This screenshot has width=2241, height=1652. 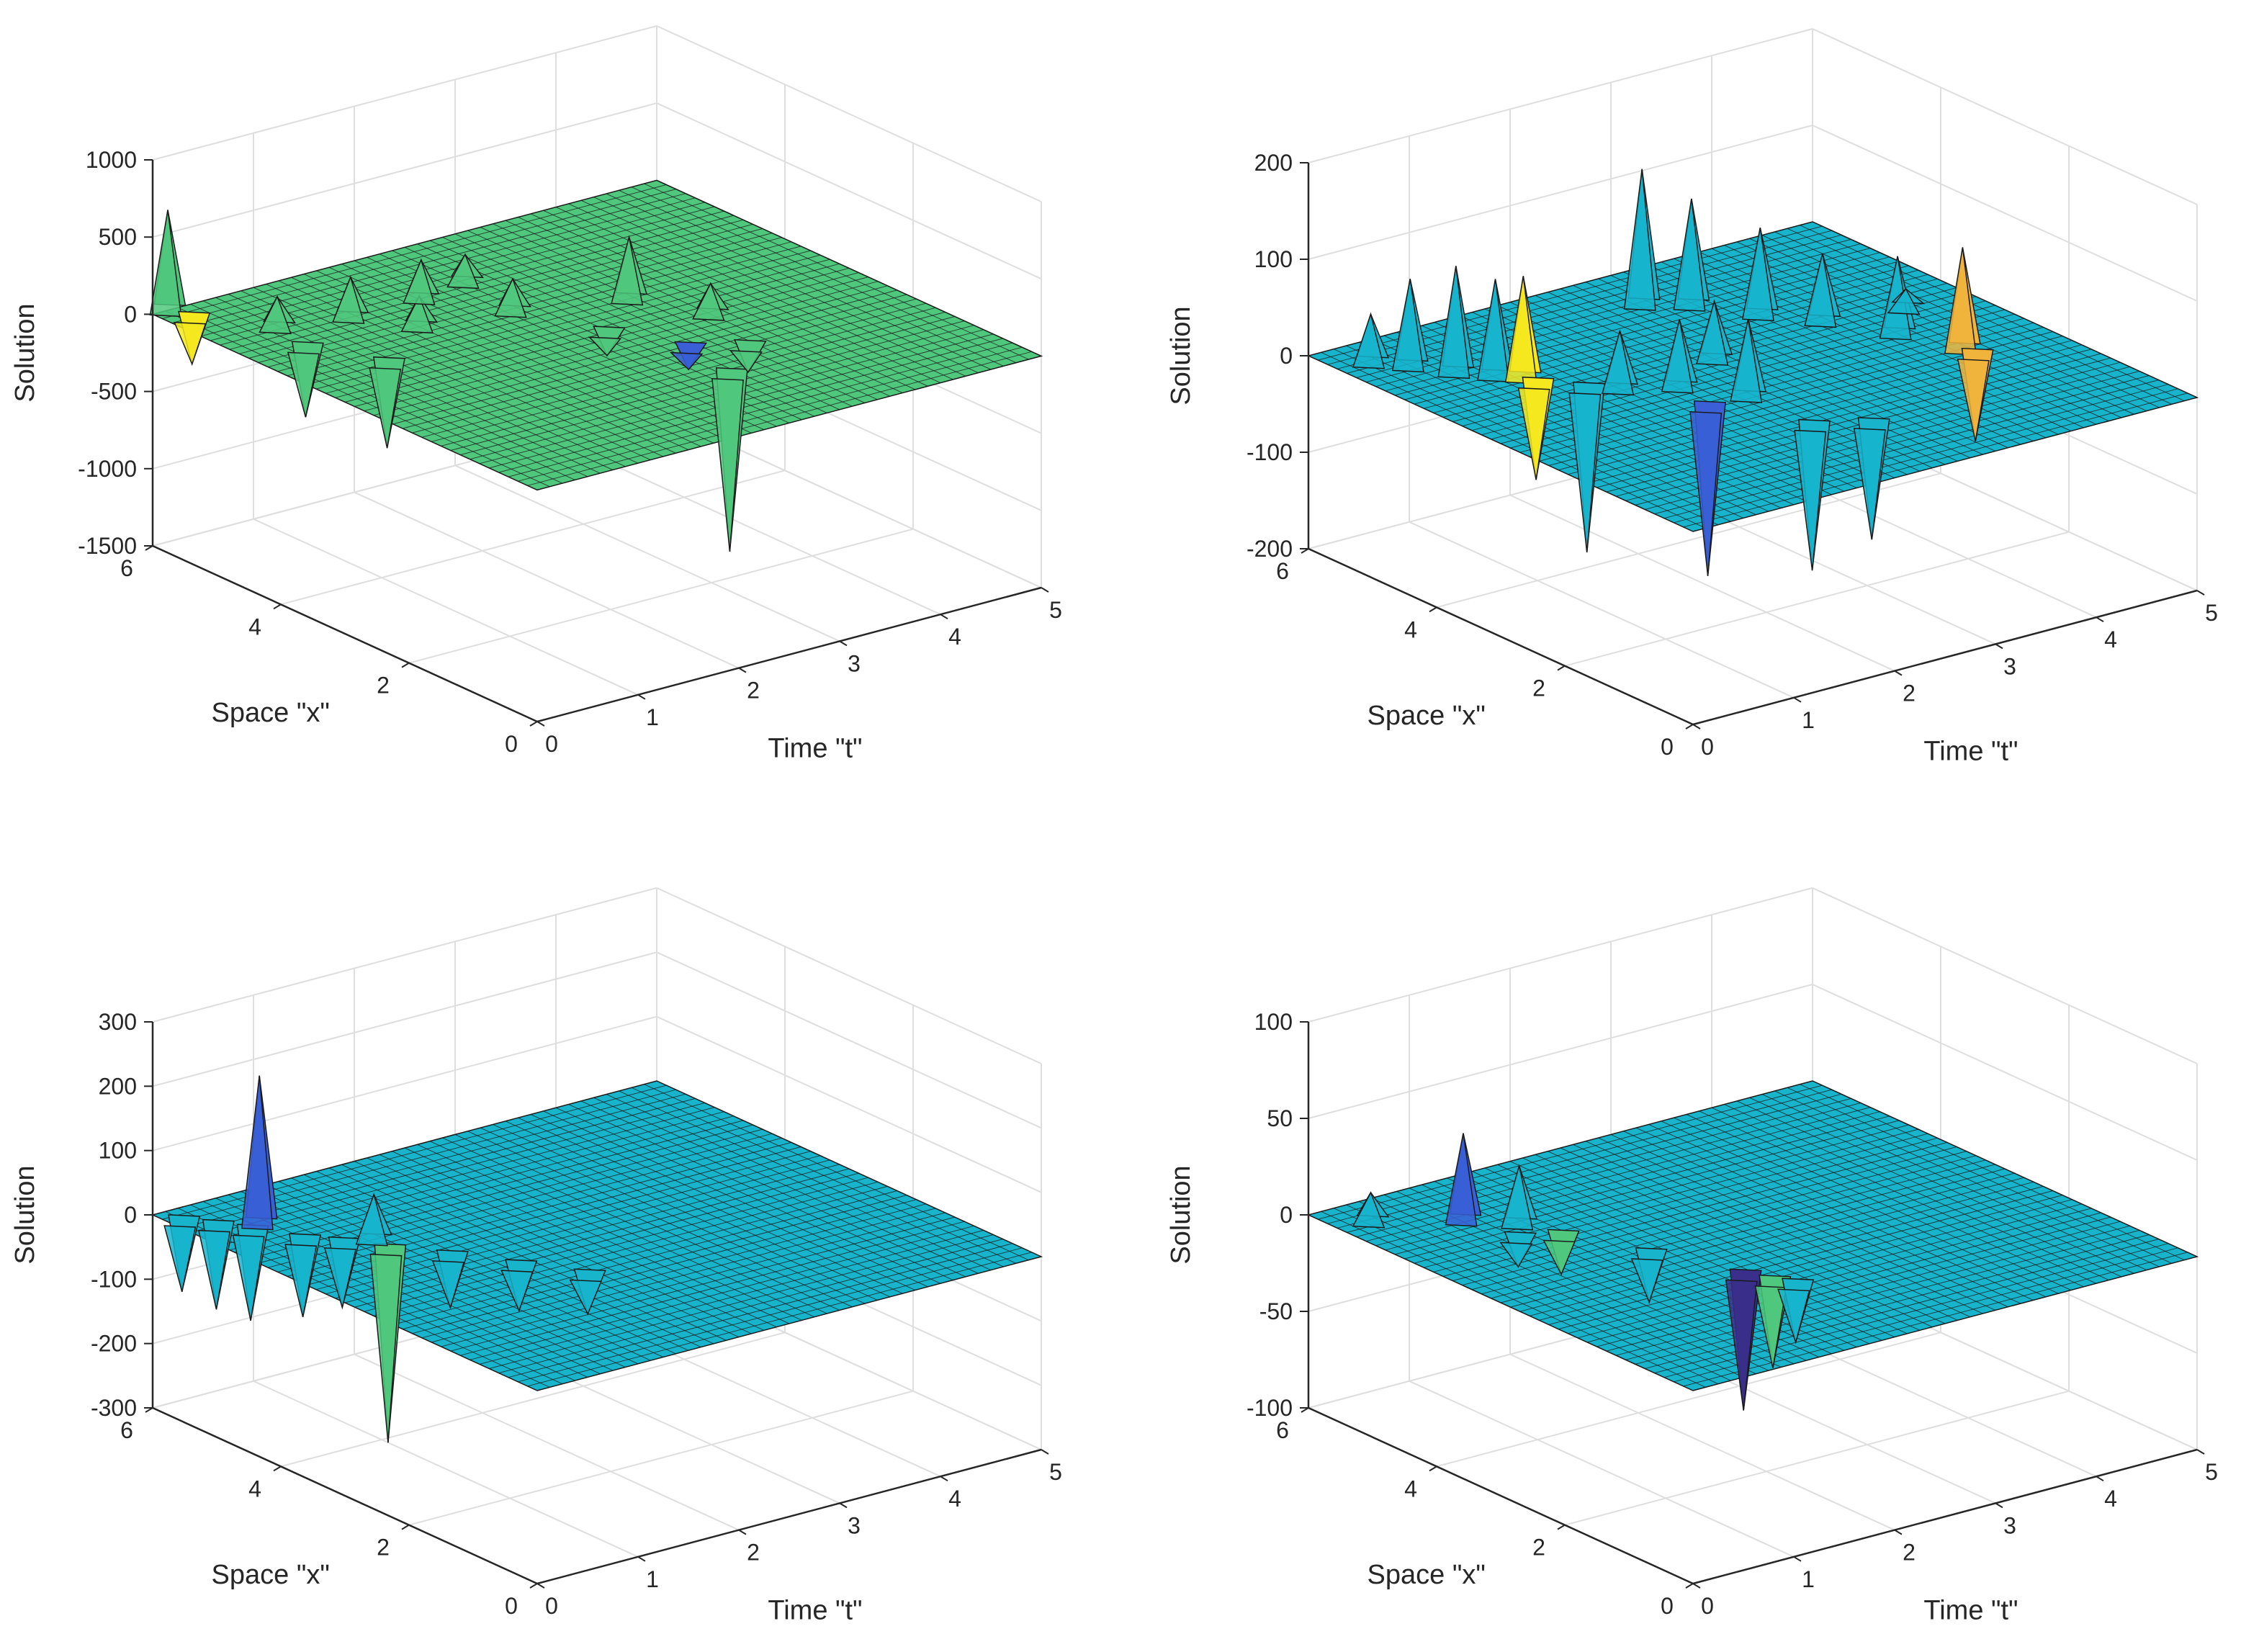 What do you see at coordinates (653, 1579) in the screenshot?
I see `time-tick-label: 1` at bounding box center [653, 1579].